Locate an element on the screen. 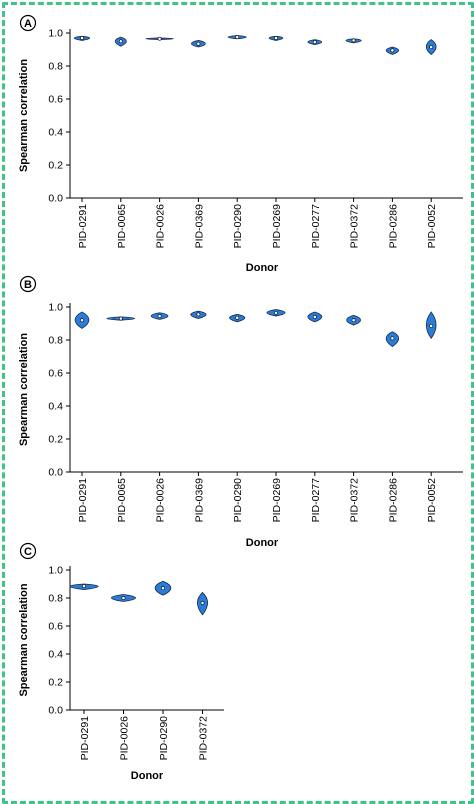 This screenshot has width=474, height=804. panel-label: A is located at coordinates (28, 23).